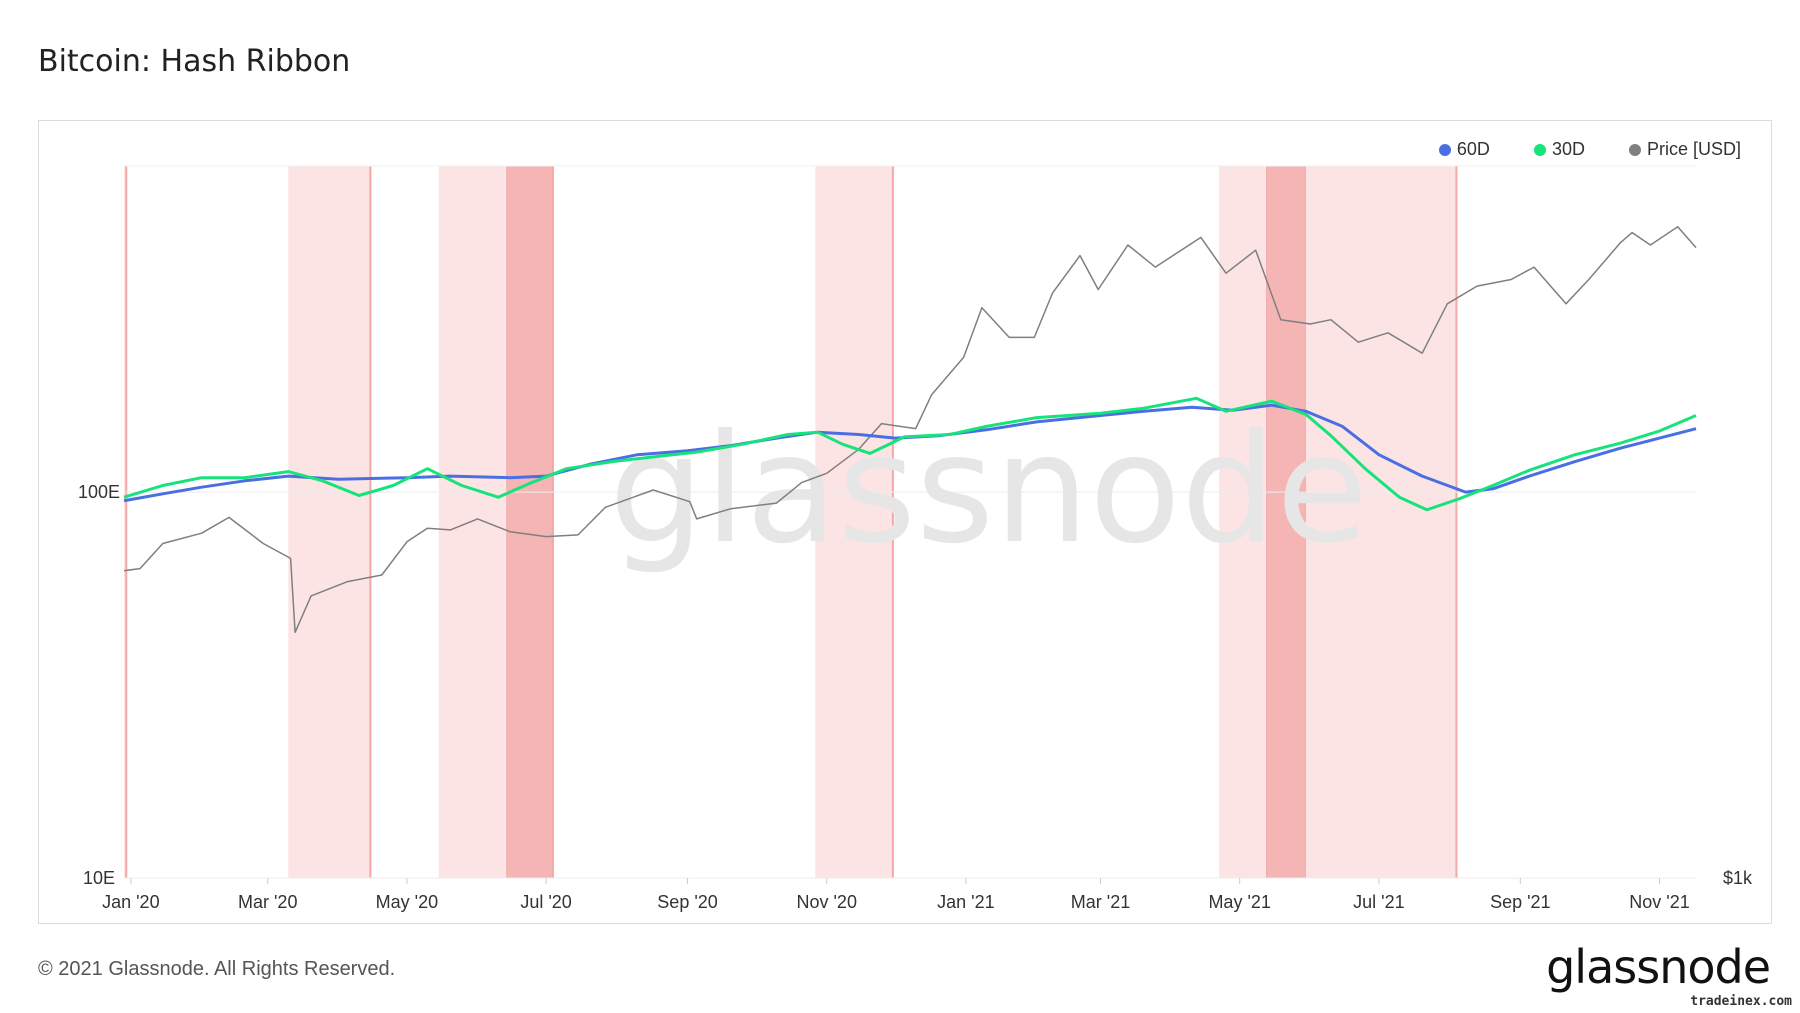  What do you see at coordinates (217, 969) in the screenshot?
I see `copyright-text: © 2021 Glassnode. All Rights Reserved.` at bounding box center [217, 969].